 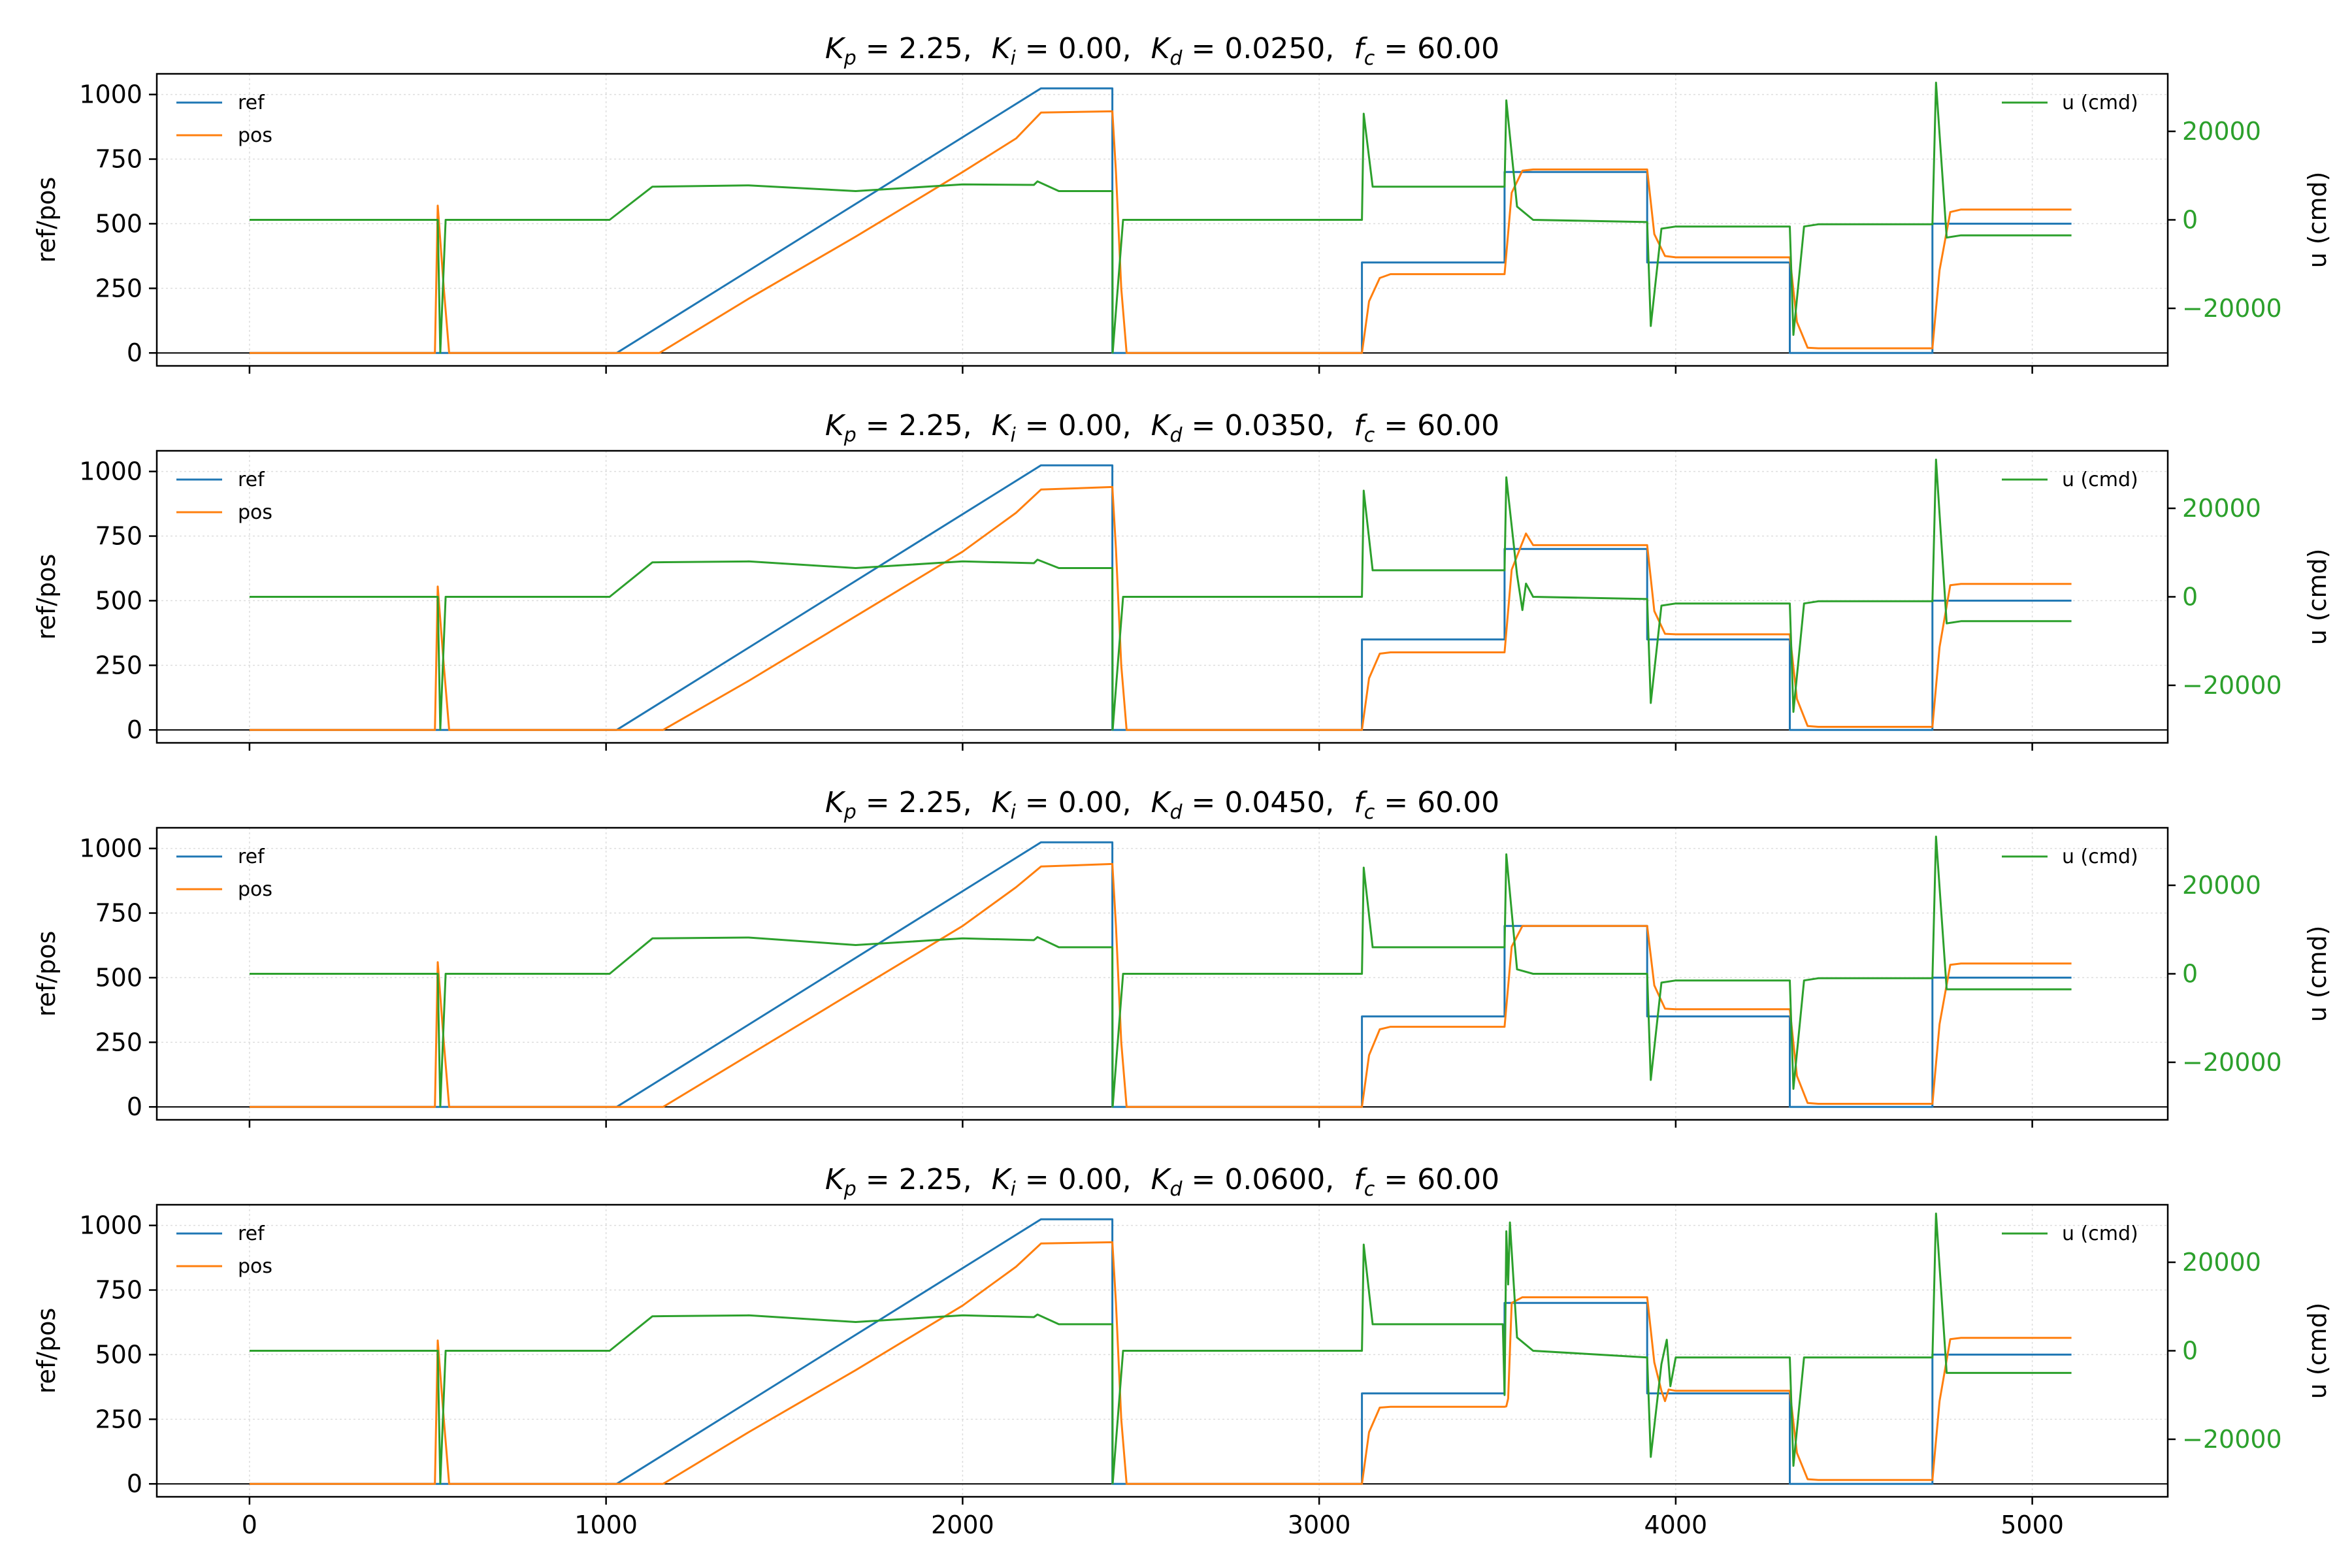 What do you see at coordinates (962, 1525) in the screenshot?
I see `x-tick-label: 2000` at bounding box center [962, 1525].